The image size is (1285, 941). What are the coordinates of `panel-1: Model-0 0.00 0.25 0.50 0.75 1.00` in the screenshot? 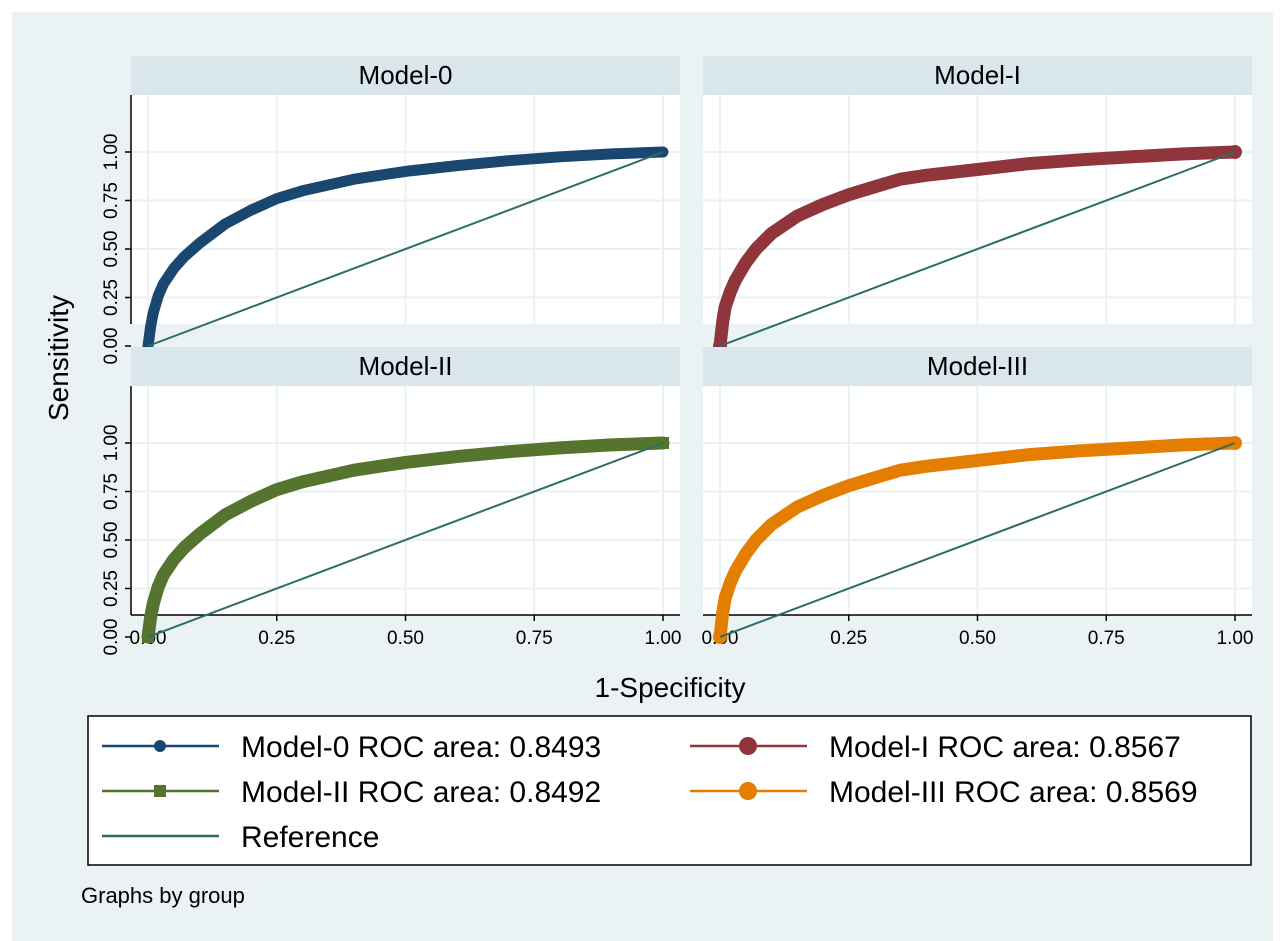 It's located at (390, 210).